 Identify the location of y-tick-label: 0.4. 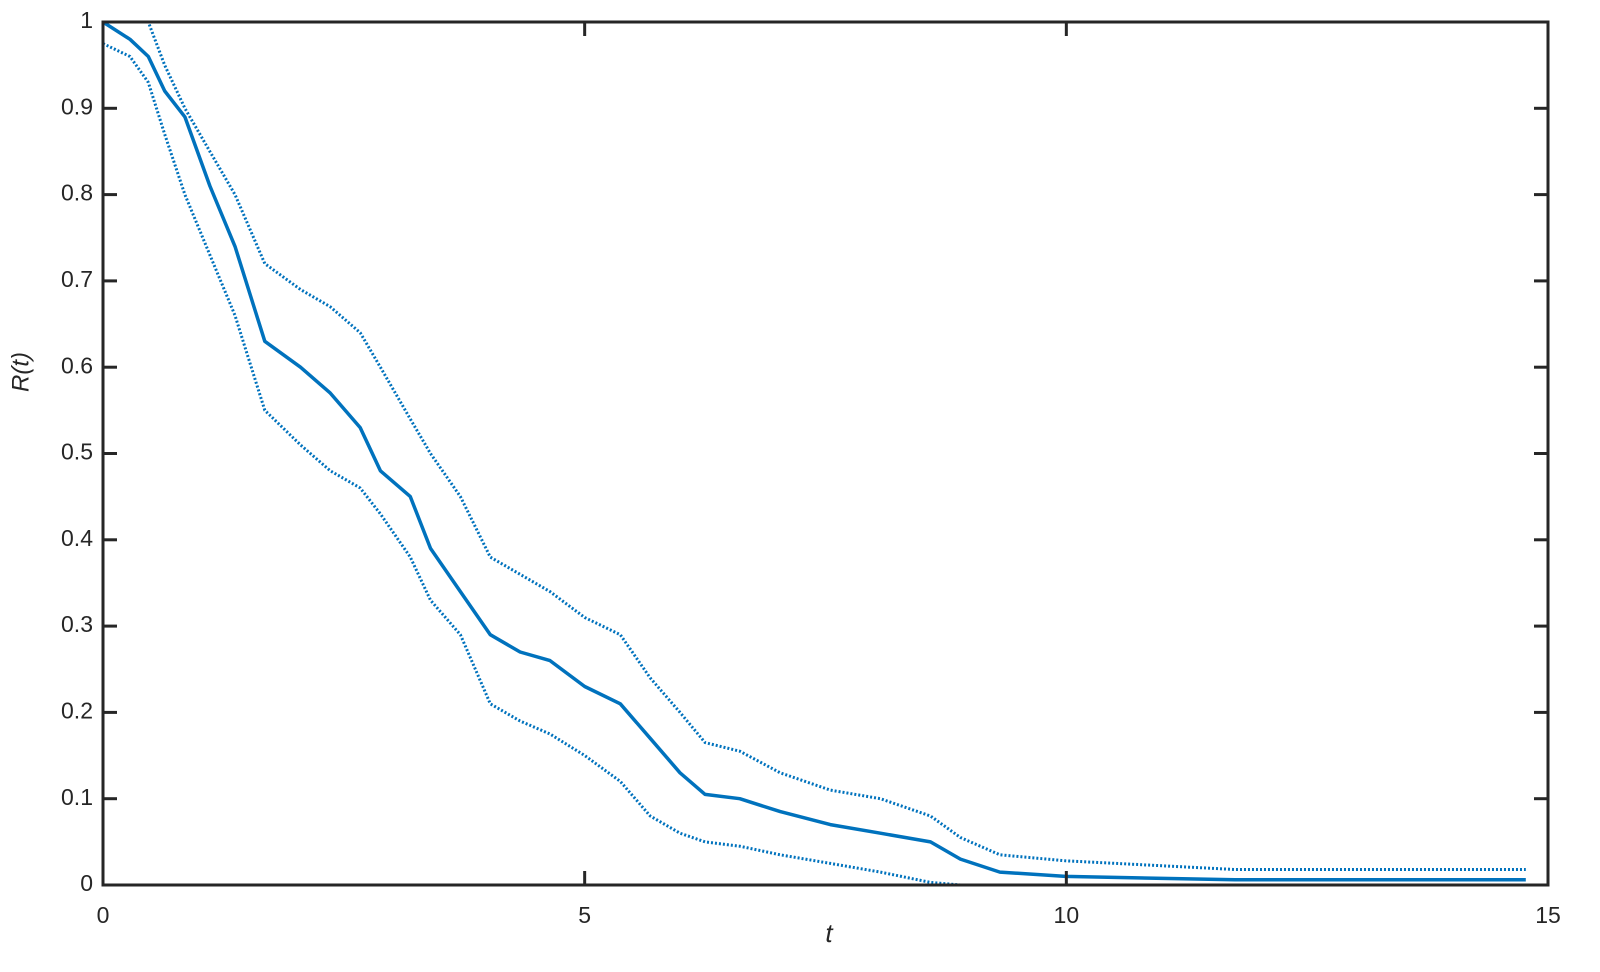
(77, 538).